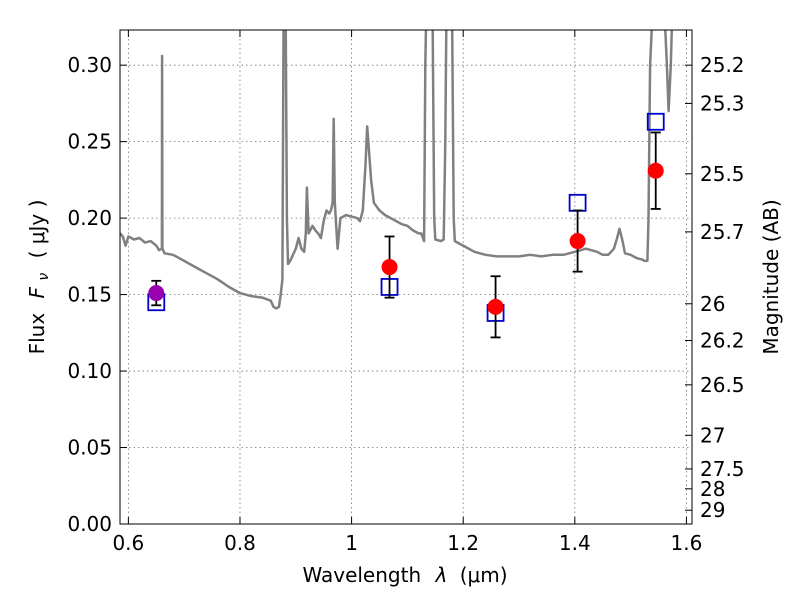 This screenshot has width=800, height=600. I want to click on y-tick-label: 0.15, so click(89, 295).